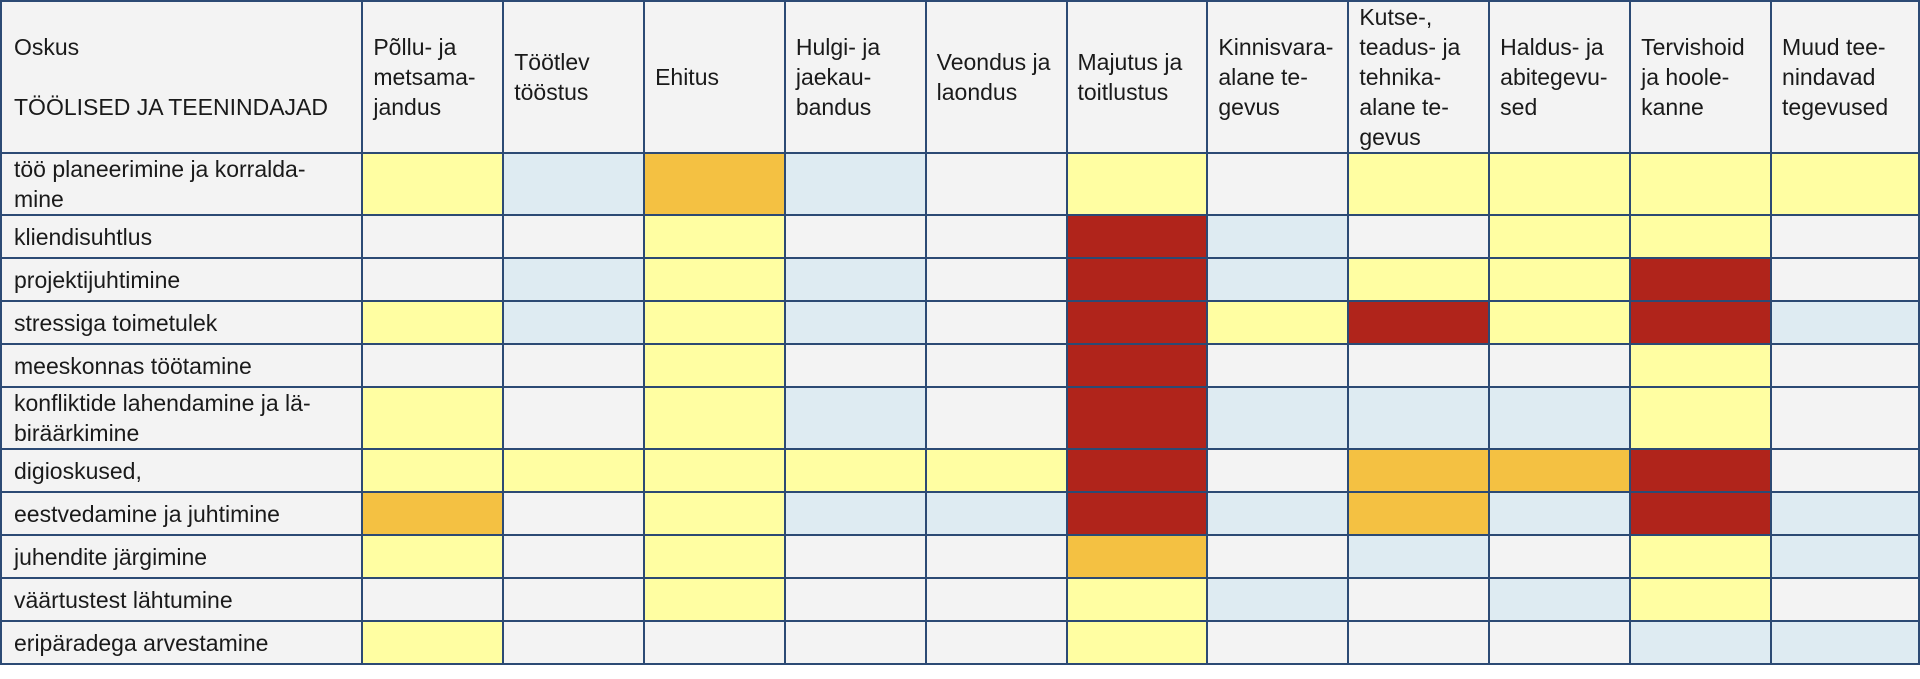  I want to click on table-row: väärtustest lähtumine, so click(960, 599).